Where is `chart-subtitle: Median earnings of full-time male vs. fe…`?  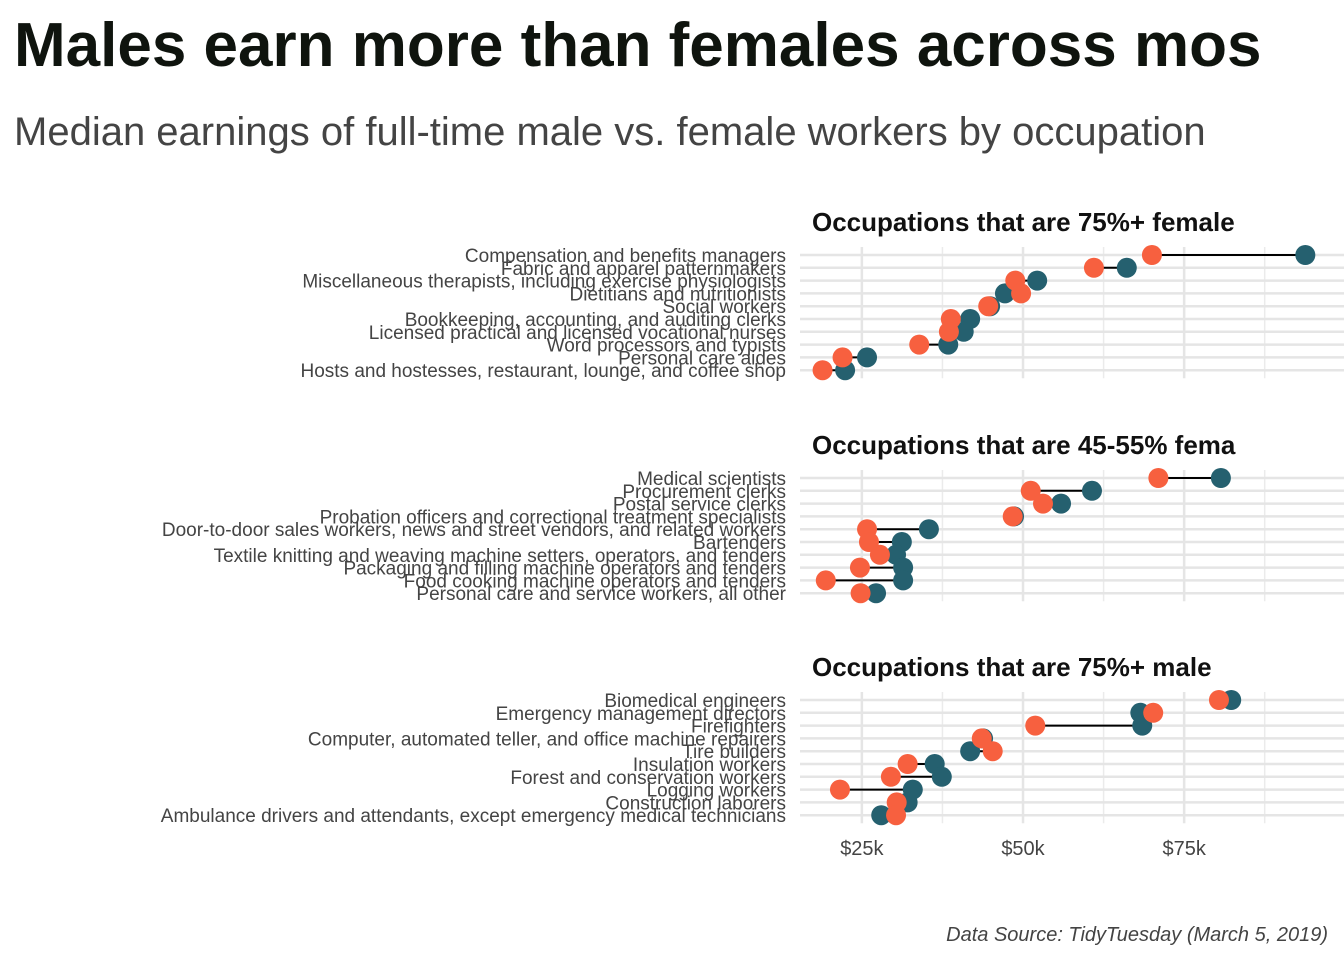
chart-subtitle: Median earnings of full-time male vs. fe… is located at coordinates (610, 132).